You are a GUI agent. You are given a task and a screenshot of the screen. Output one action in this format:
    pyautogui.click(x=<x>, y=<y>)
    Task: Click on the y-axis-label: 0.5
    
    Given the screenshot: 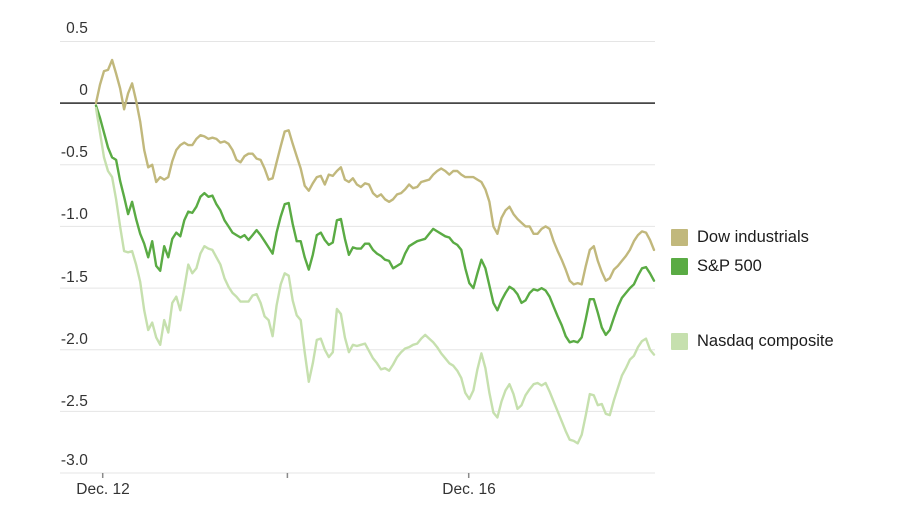 What is the action you would take?
    pyautogui.click(x=77, y=28)
    